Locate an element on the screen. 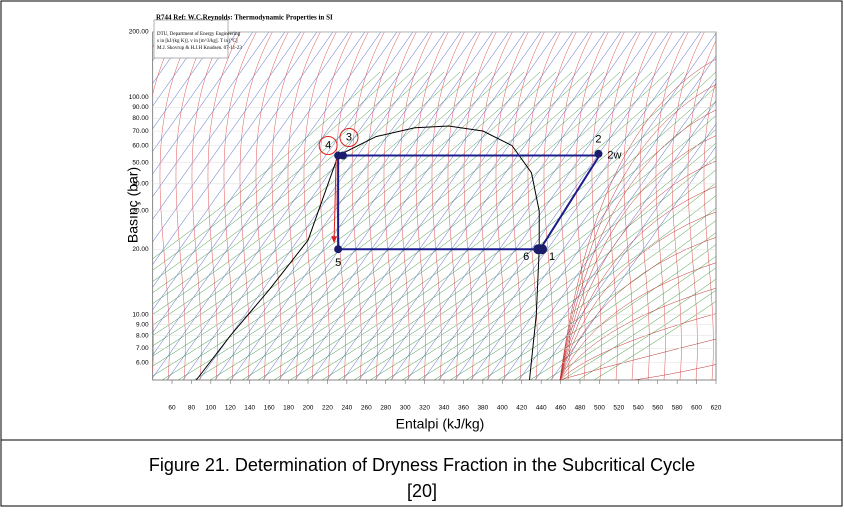 The image size is (844, 513). y-tick-label: 50.00 is located at coordinates (140, 162).